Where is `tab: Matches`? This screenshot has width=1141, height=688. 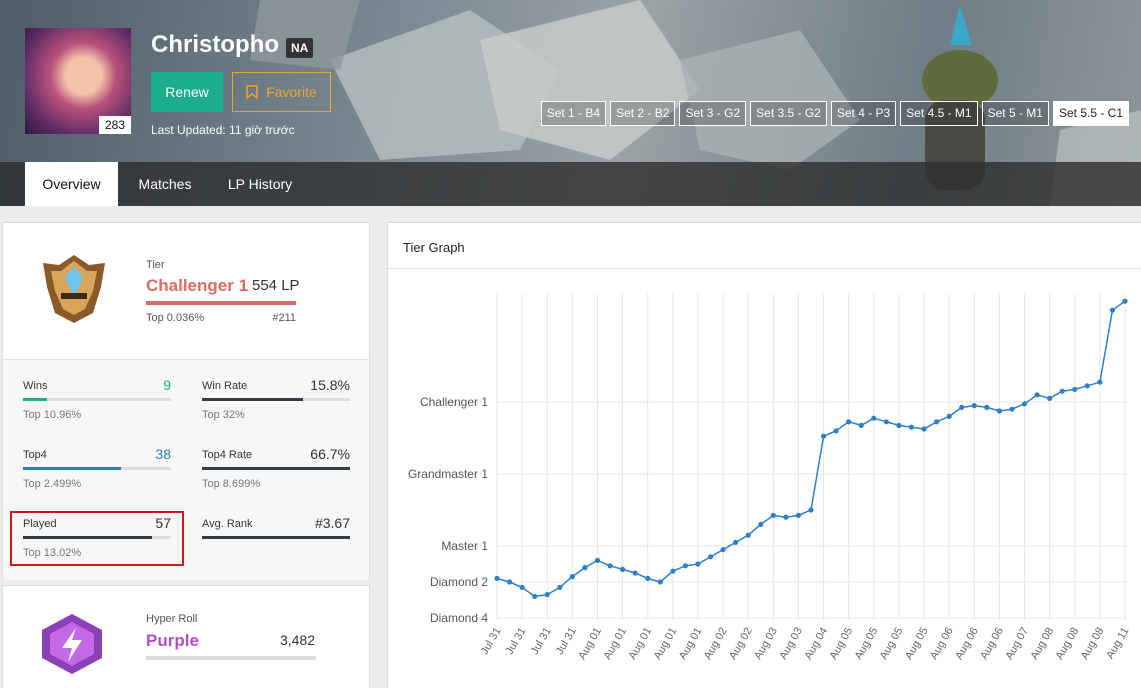 tab: Matches is located at coordinates (165, 184).